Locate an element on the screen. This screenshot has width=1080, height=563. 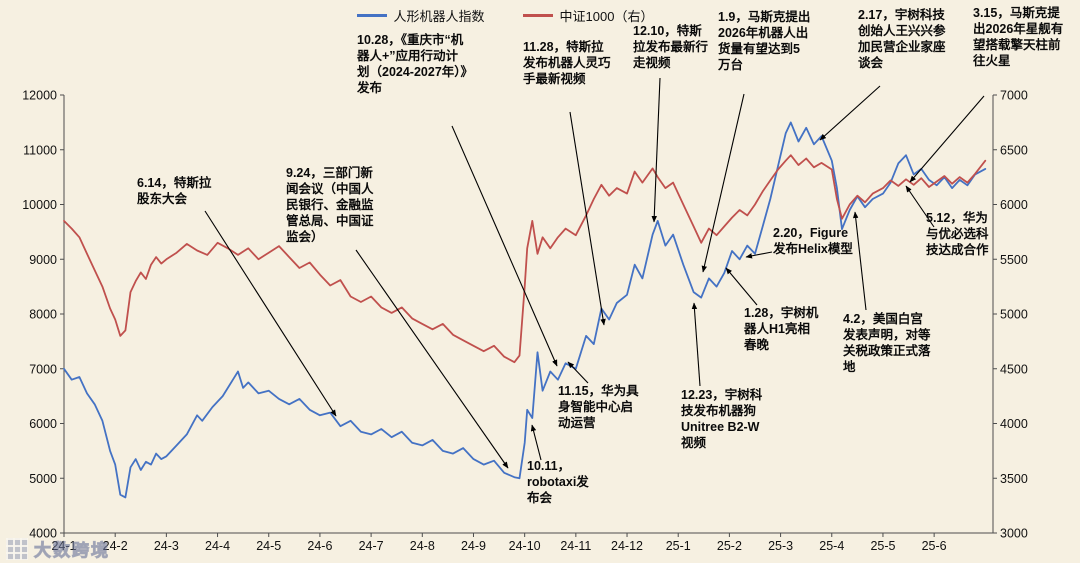
x-tick-label: 24-10 is located at coordinates (525, 546).